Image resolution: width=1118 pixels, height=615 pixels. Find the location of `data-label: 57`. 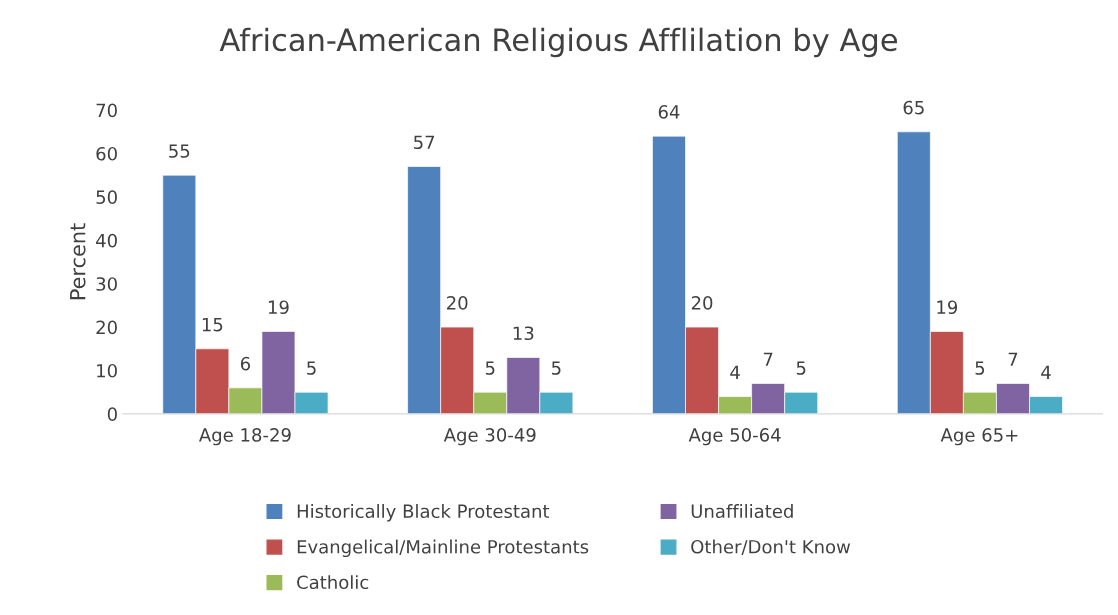

data-label: 57 is located at coordinates (424, 142).